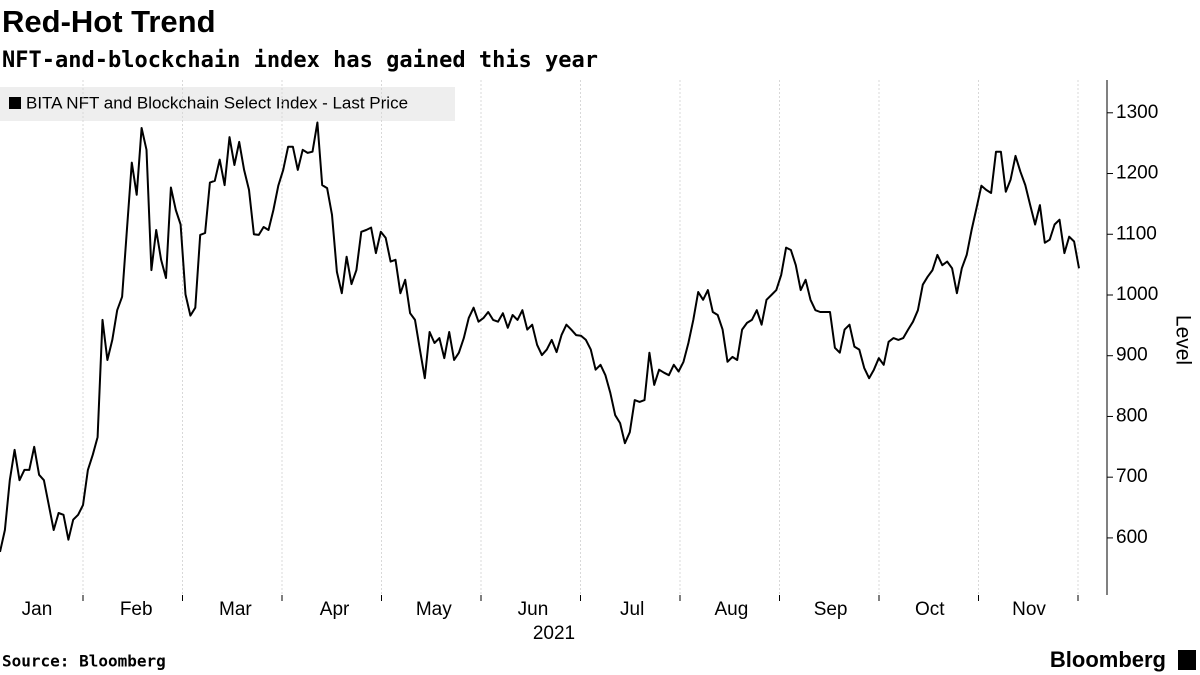 The height and width of the screenshot is (675, 1200). What do you see at coordinates (554, 633) in the screenshot?
I see `x-sublabel: 2021` at bounding box center [554, 633].